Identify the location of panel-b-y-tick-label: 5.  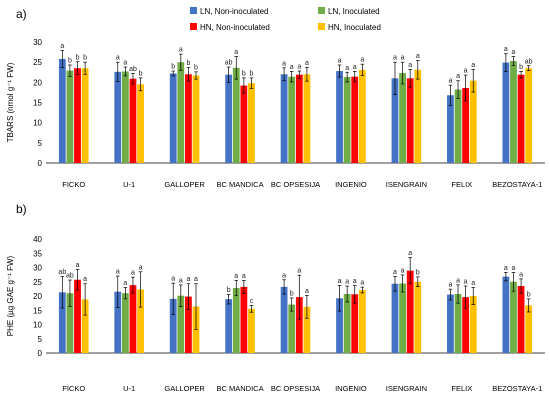
(40, 339).